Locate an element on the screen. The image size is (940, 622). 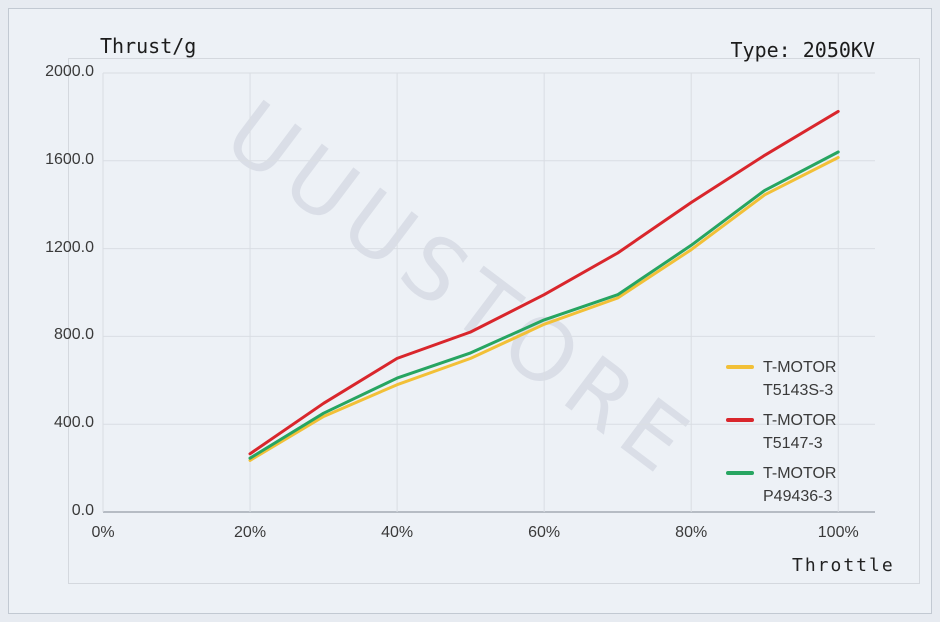
legend-entry: T-MOTOR T5147-3 is located at coordinates (781, 432).